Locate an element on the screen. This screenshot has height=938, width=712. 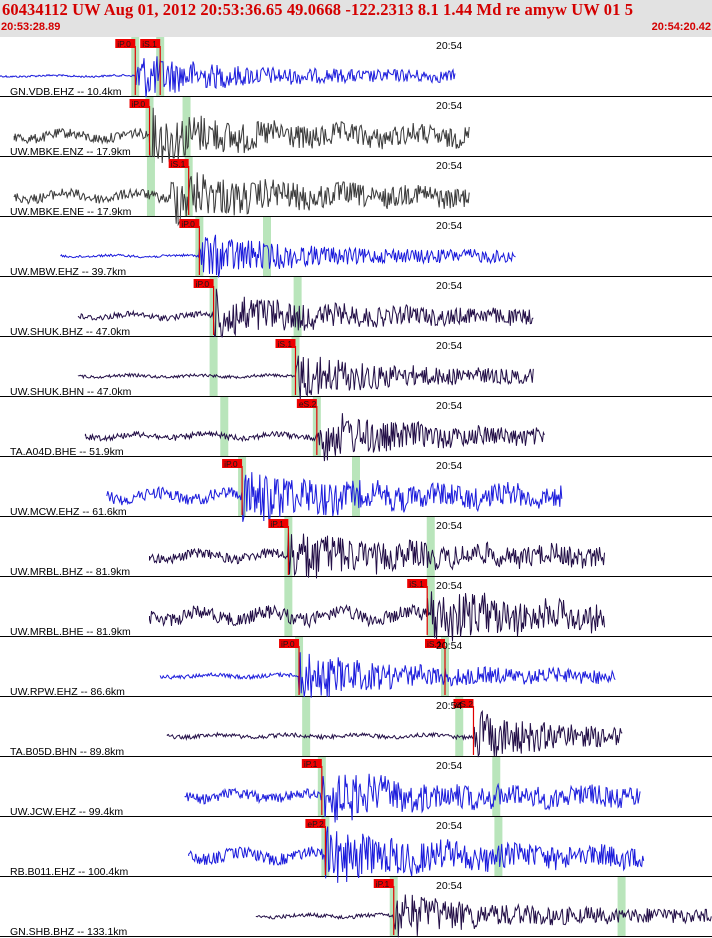
station-label: UW.RPW.EHZ -- 86.6km is located at coordinates (67, 692).